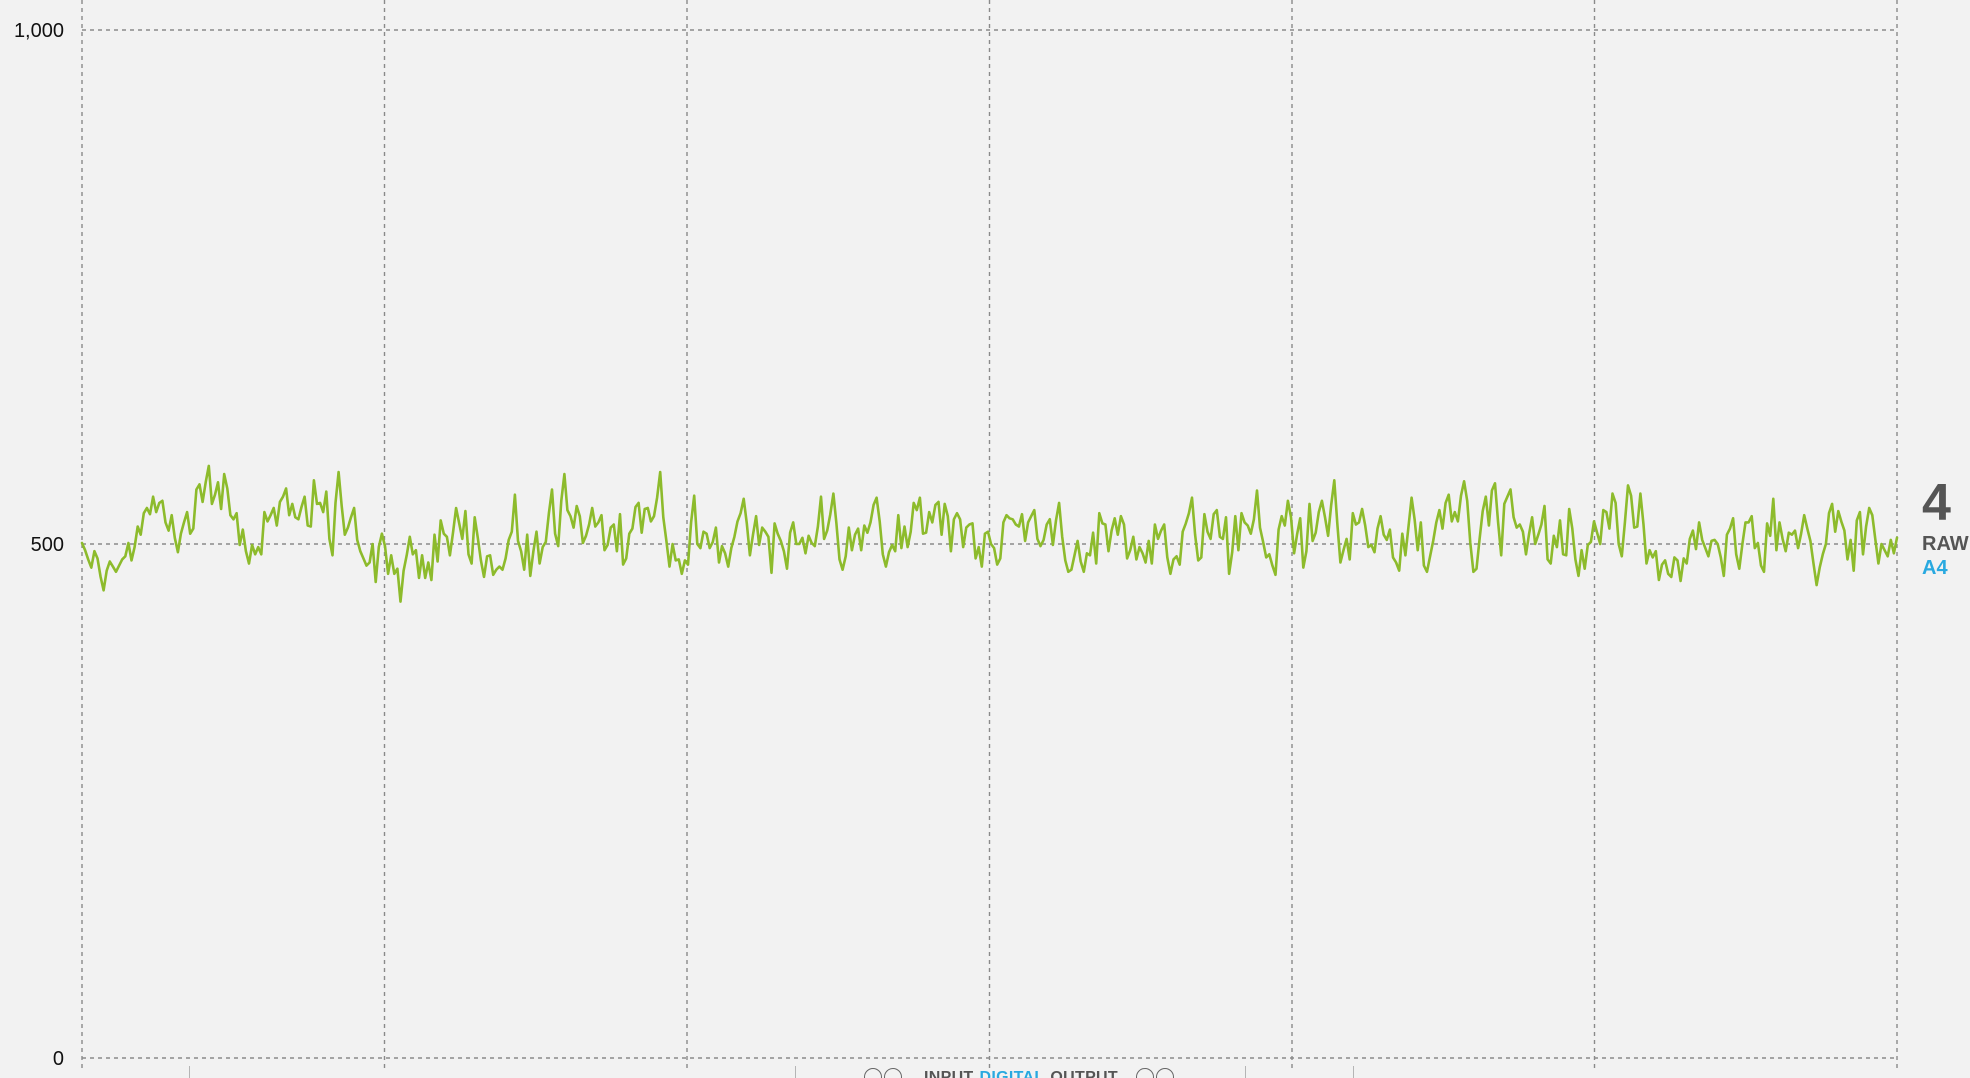 This screenshot has height=1078, width=1970. I want to click on input-tab: INPUT, so click(949, 1073).